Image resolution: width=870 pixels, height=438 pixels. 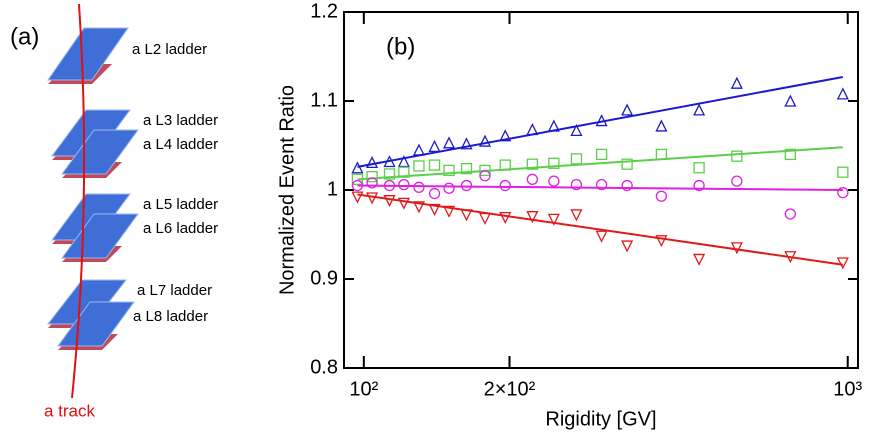 I want to click on x-axis-title: Rigidity [GV], so click(x=600, y=419).